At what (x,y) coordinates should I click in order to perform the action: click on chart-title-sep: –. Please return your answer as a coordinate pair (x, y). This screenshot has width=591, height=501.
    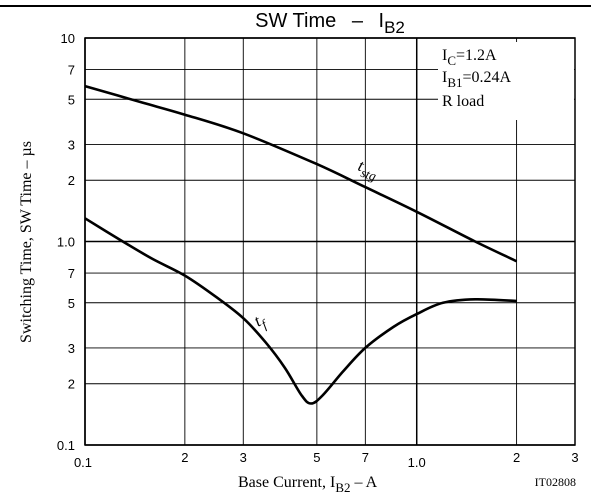
    Looking at the image, I should click on (358, 21).